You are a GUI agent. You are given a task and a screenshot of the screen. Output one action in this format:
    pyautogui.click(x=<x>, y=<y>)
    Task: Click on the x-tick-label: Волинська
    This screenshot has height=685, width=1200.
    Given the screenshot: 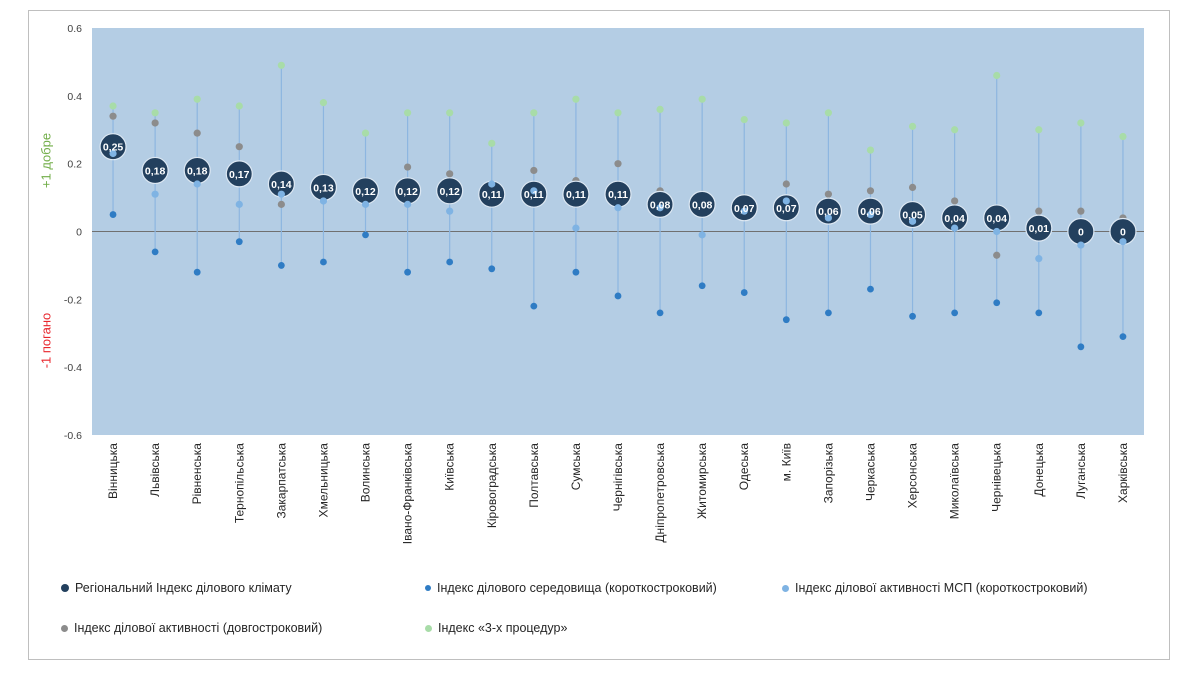 What is the action you would take?
    pyautogui.click(x=366, y=473)
    